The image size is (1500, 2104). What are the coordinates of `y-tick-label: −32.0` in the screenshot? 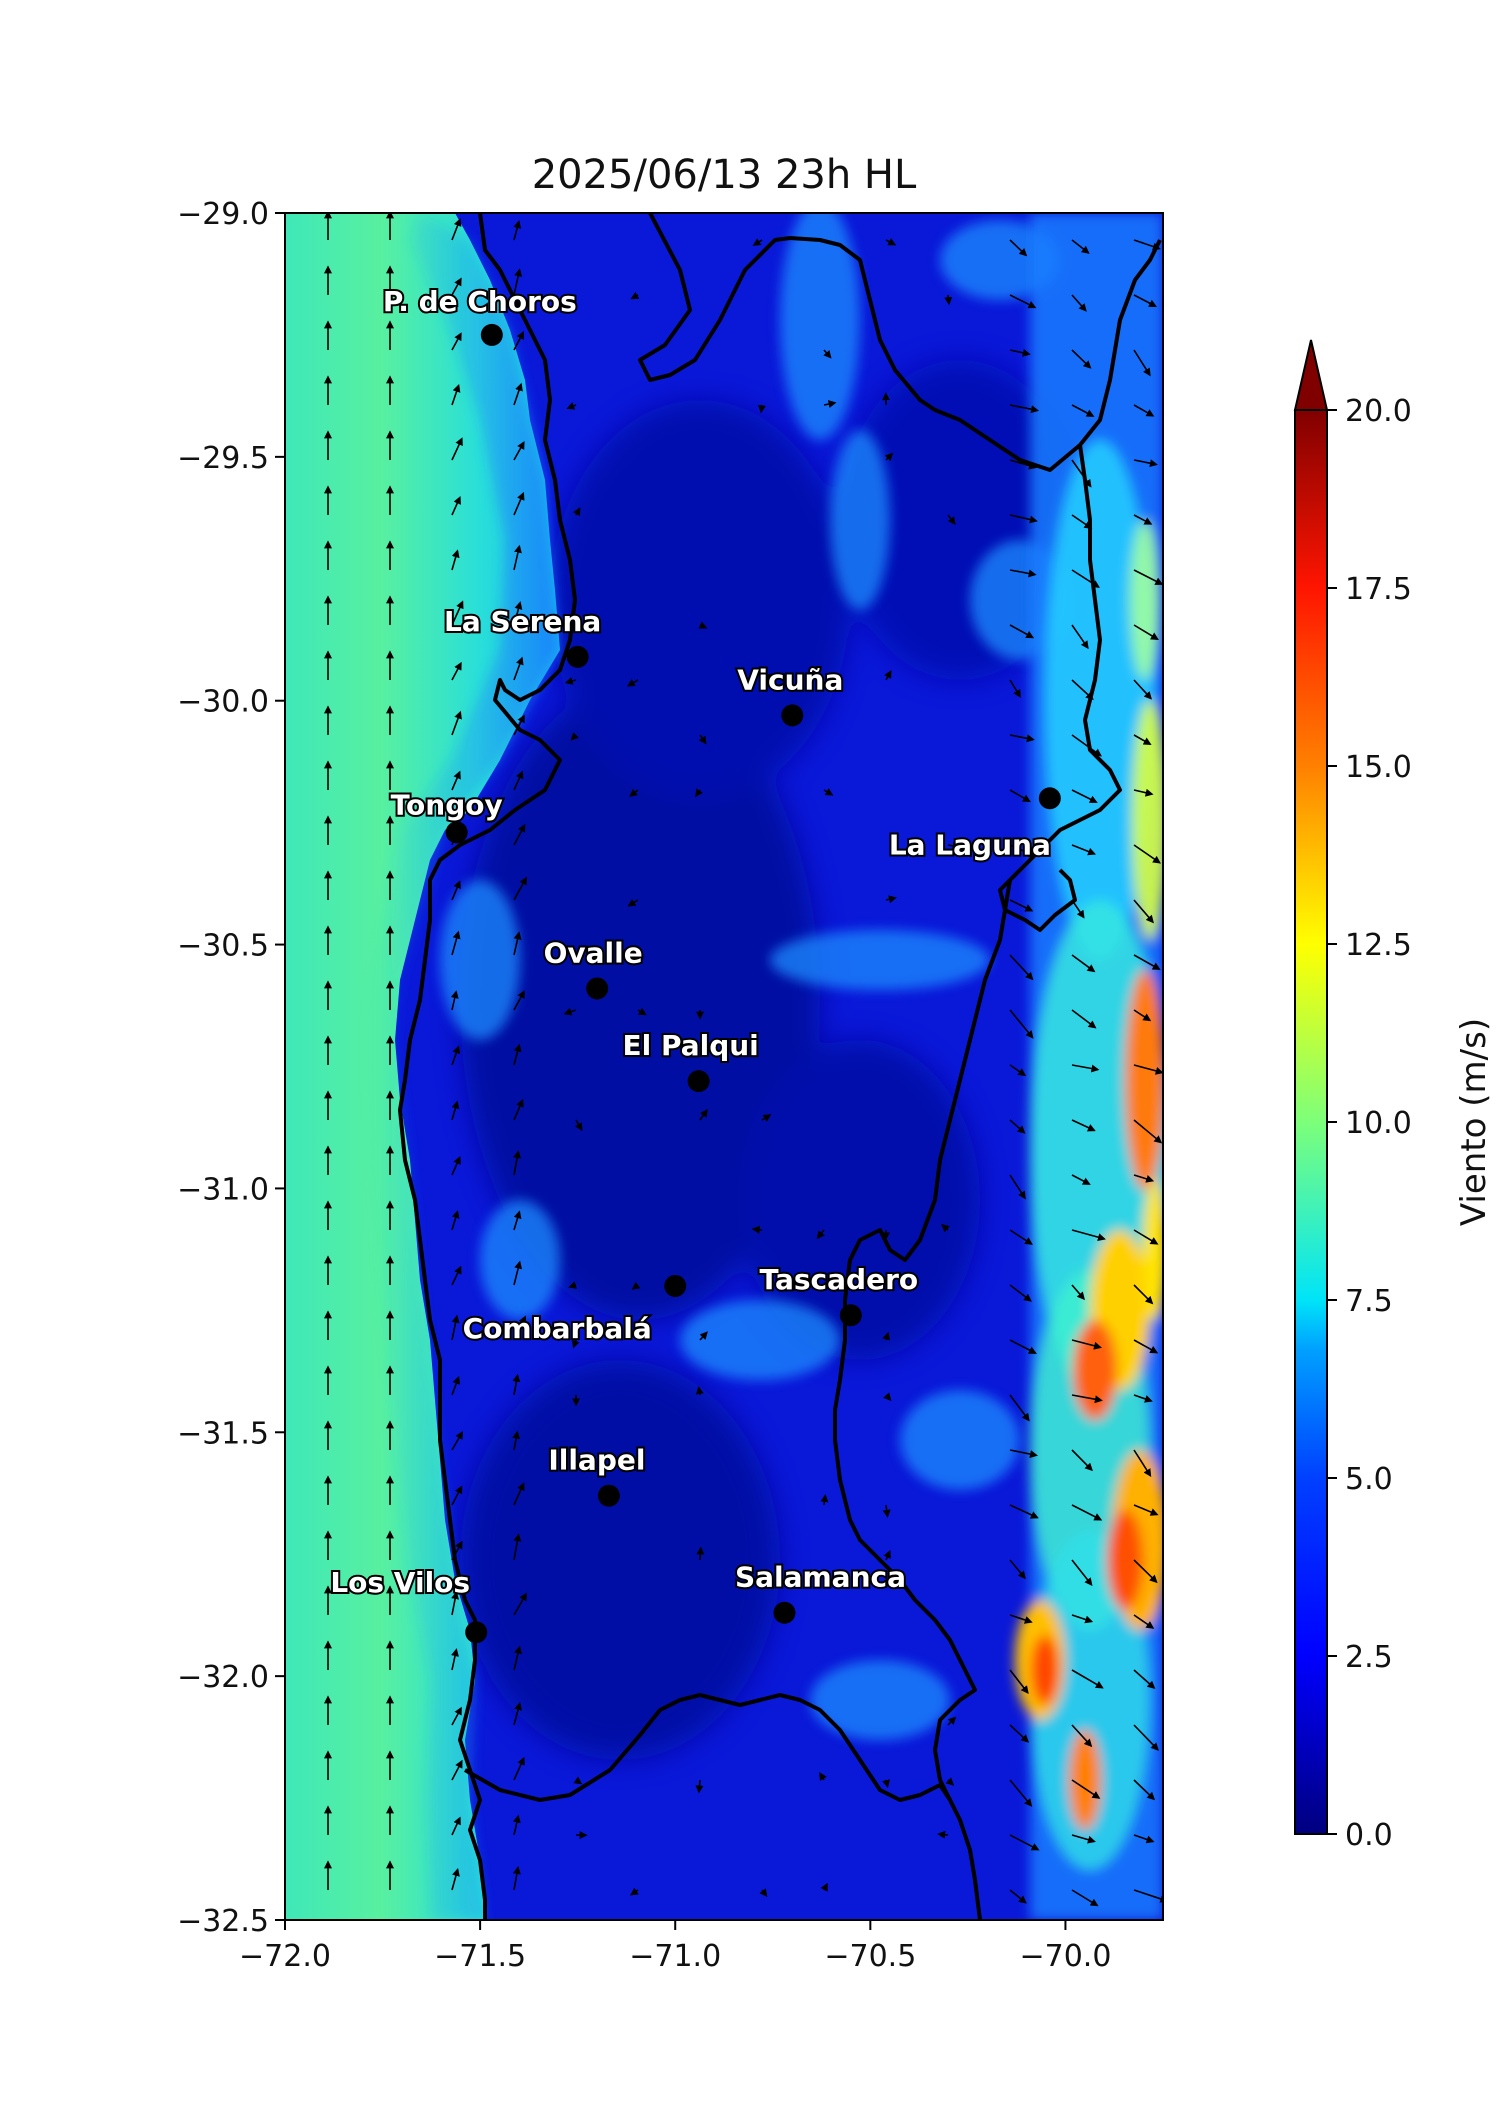 It's located at (223, 1677).